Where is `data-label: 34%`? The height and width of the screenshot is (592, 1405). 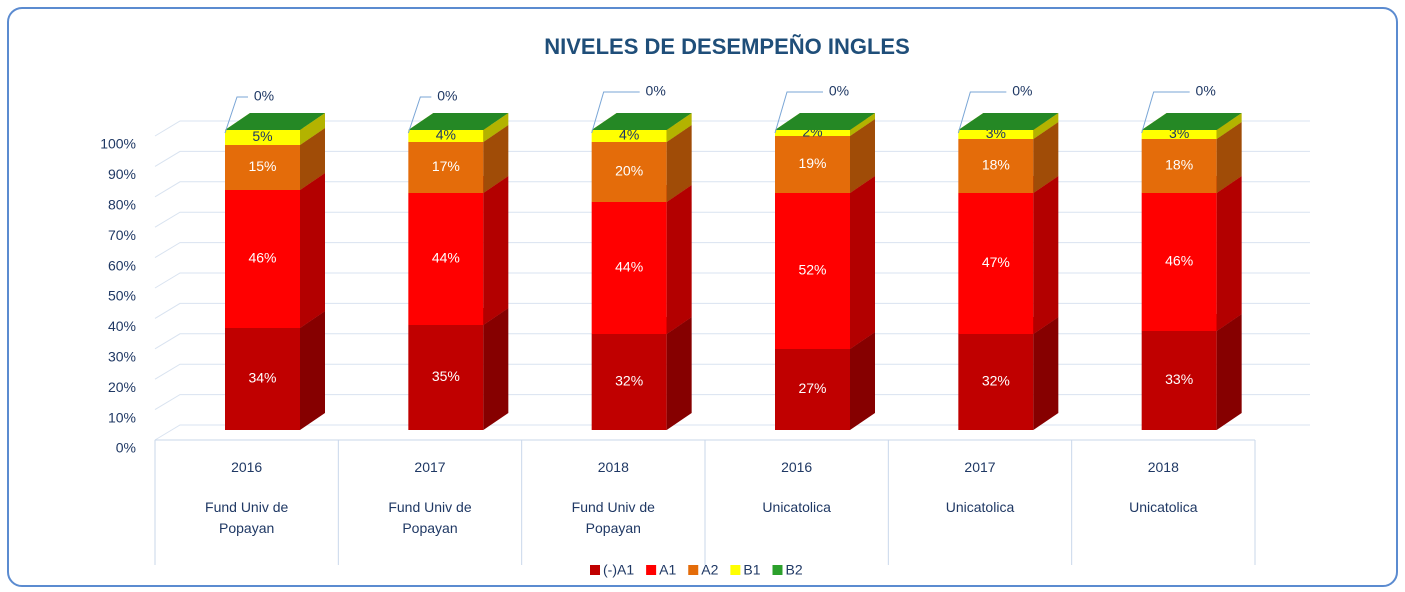 data-label: 34% is located at coordinates (262, 378).